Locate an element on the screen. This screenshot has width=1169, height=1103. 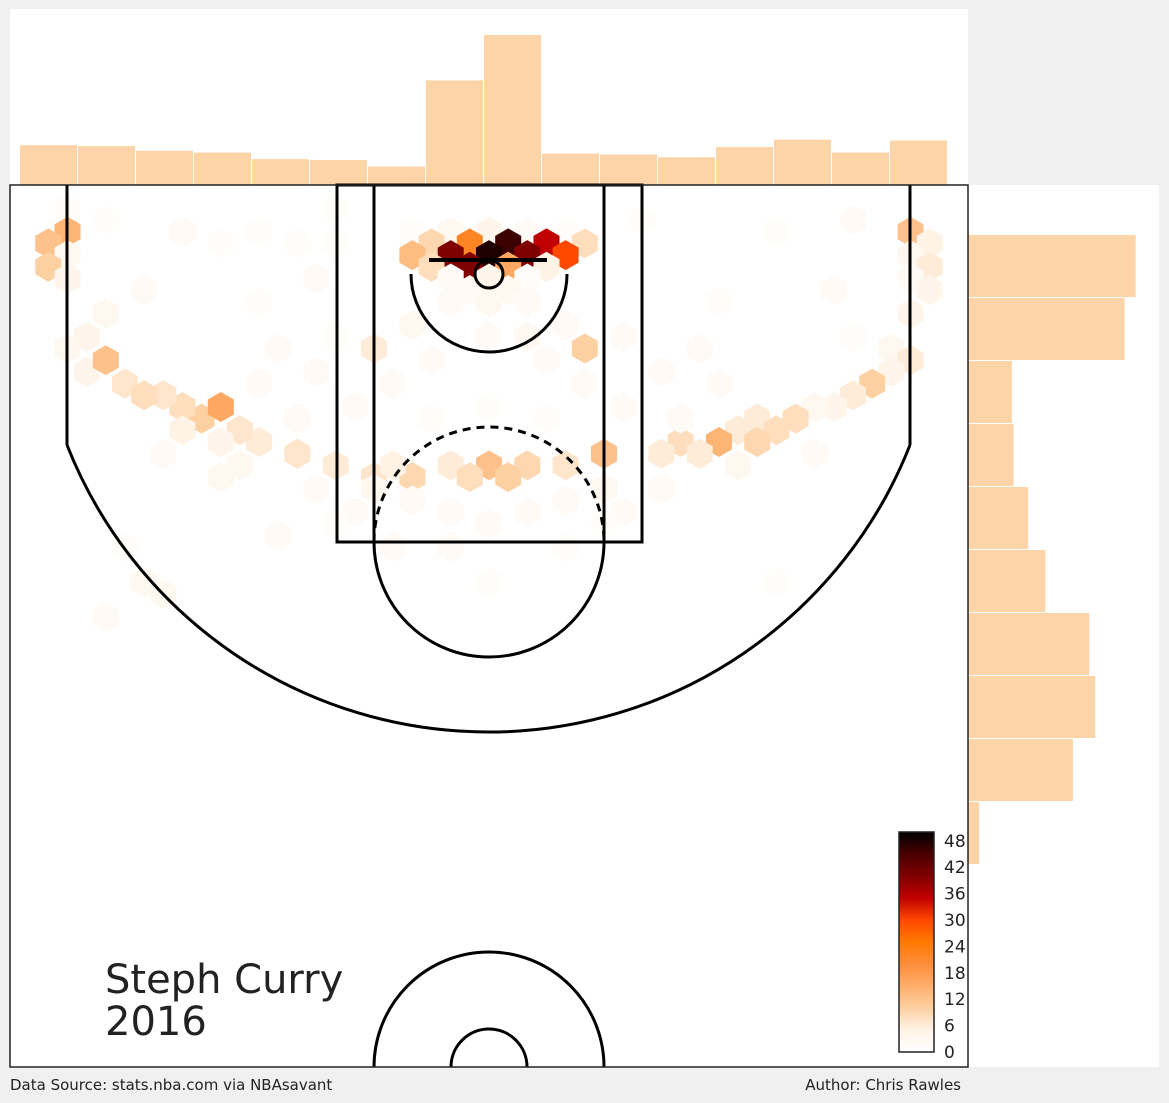
free-throw-circle-bottom is located at coordinates (489, 600).